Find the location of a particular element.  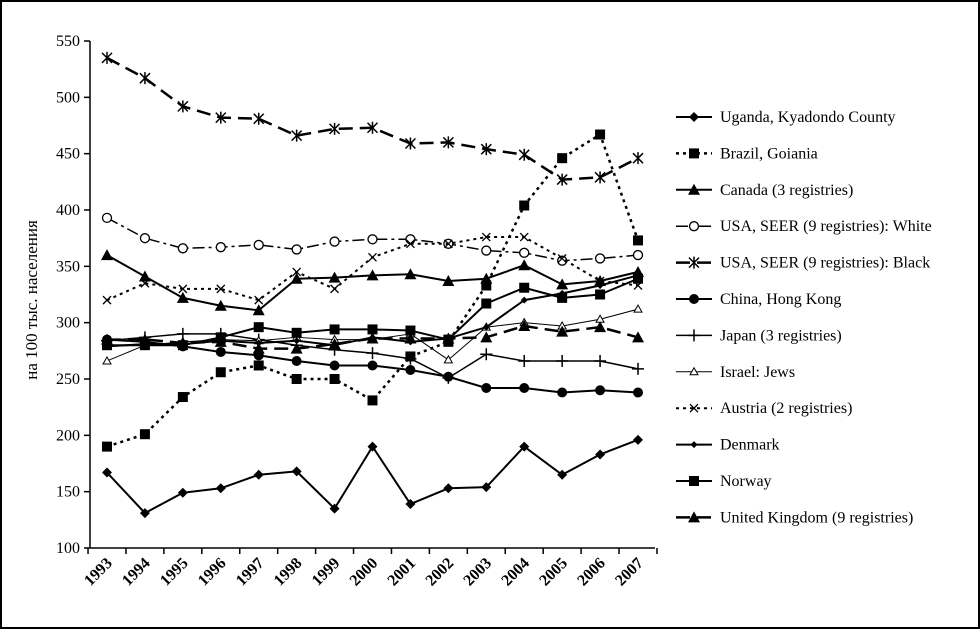

x-tick-label: 2004 is located at coordinates (515, 572).